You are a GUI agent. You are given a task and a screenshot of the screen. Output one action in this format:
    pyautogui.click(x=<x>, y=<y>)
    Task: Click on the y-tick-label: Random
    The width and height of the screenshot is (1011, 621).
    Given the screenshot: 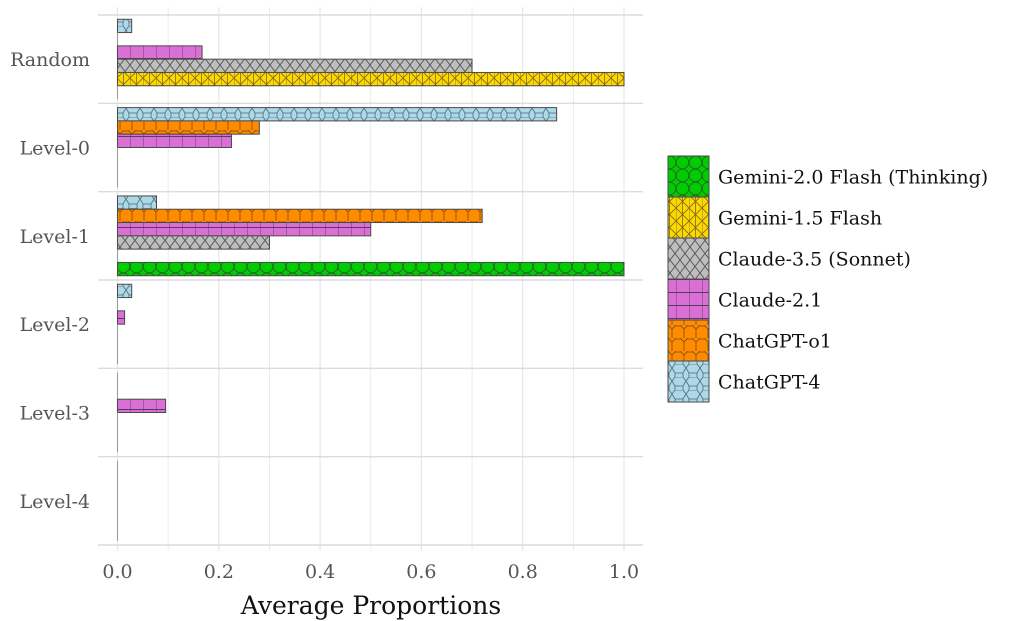 What is the action you would take?
    pyautogui.click(x=50, y=60)
    